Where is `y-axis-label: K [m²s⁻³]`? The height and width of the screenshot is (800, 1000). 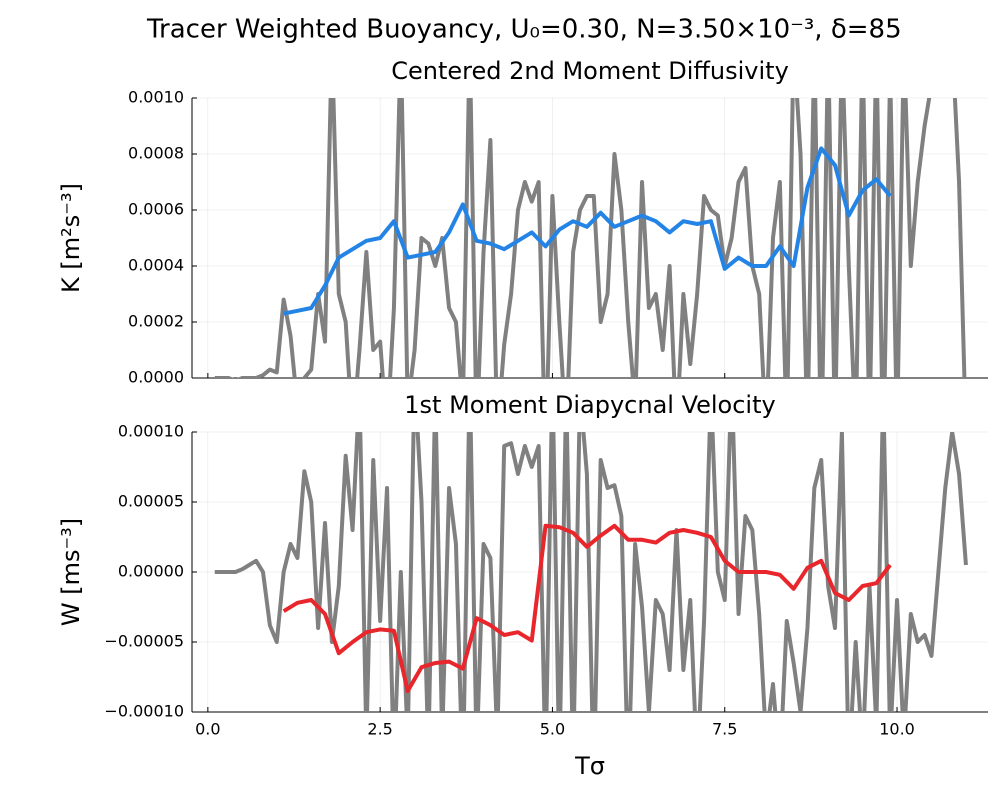 y-axis-label: K [m²s⁻³] is located at coordinates (71, 238).